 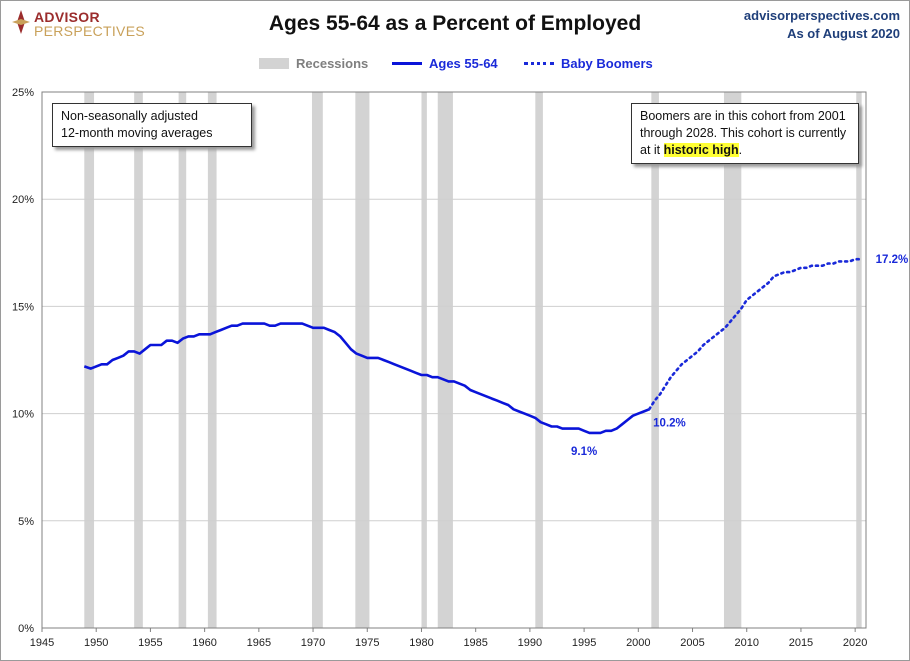 What do you see at coordinates (137, 133) in the screenshot?
I see `note-left-line2: 12-month moving averages` at bounding box center [137, 133].